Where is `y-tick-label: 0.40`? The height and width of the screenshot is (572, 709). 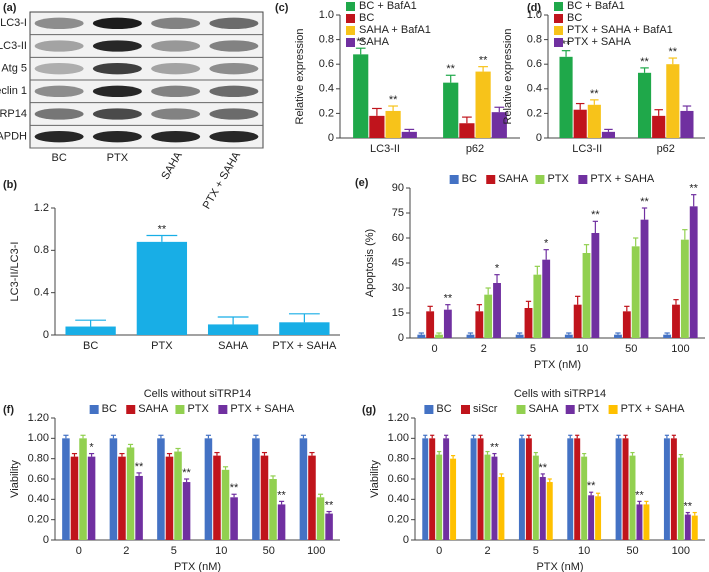 y-tick-label: 0.40 is located at coordinates (38, 499).